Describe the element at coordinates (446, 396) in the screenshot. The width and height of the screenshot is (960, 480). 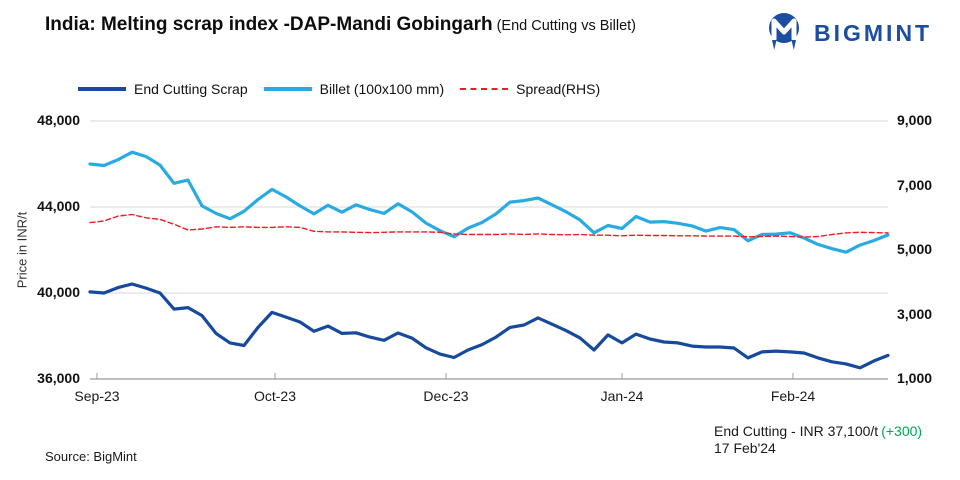
I see `x-axis-tick-label: Dec-23` at that location.